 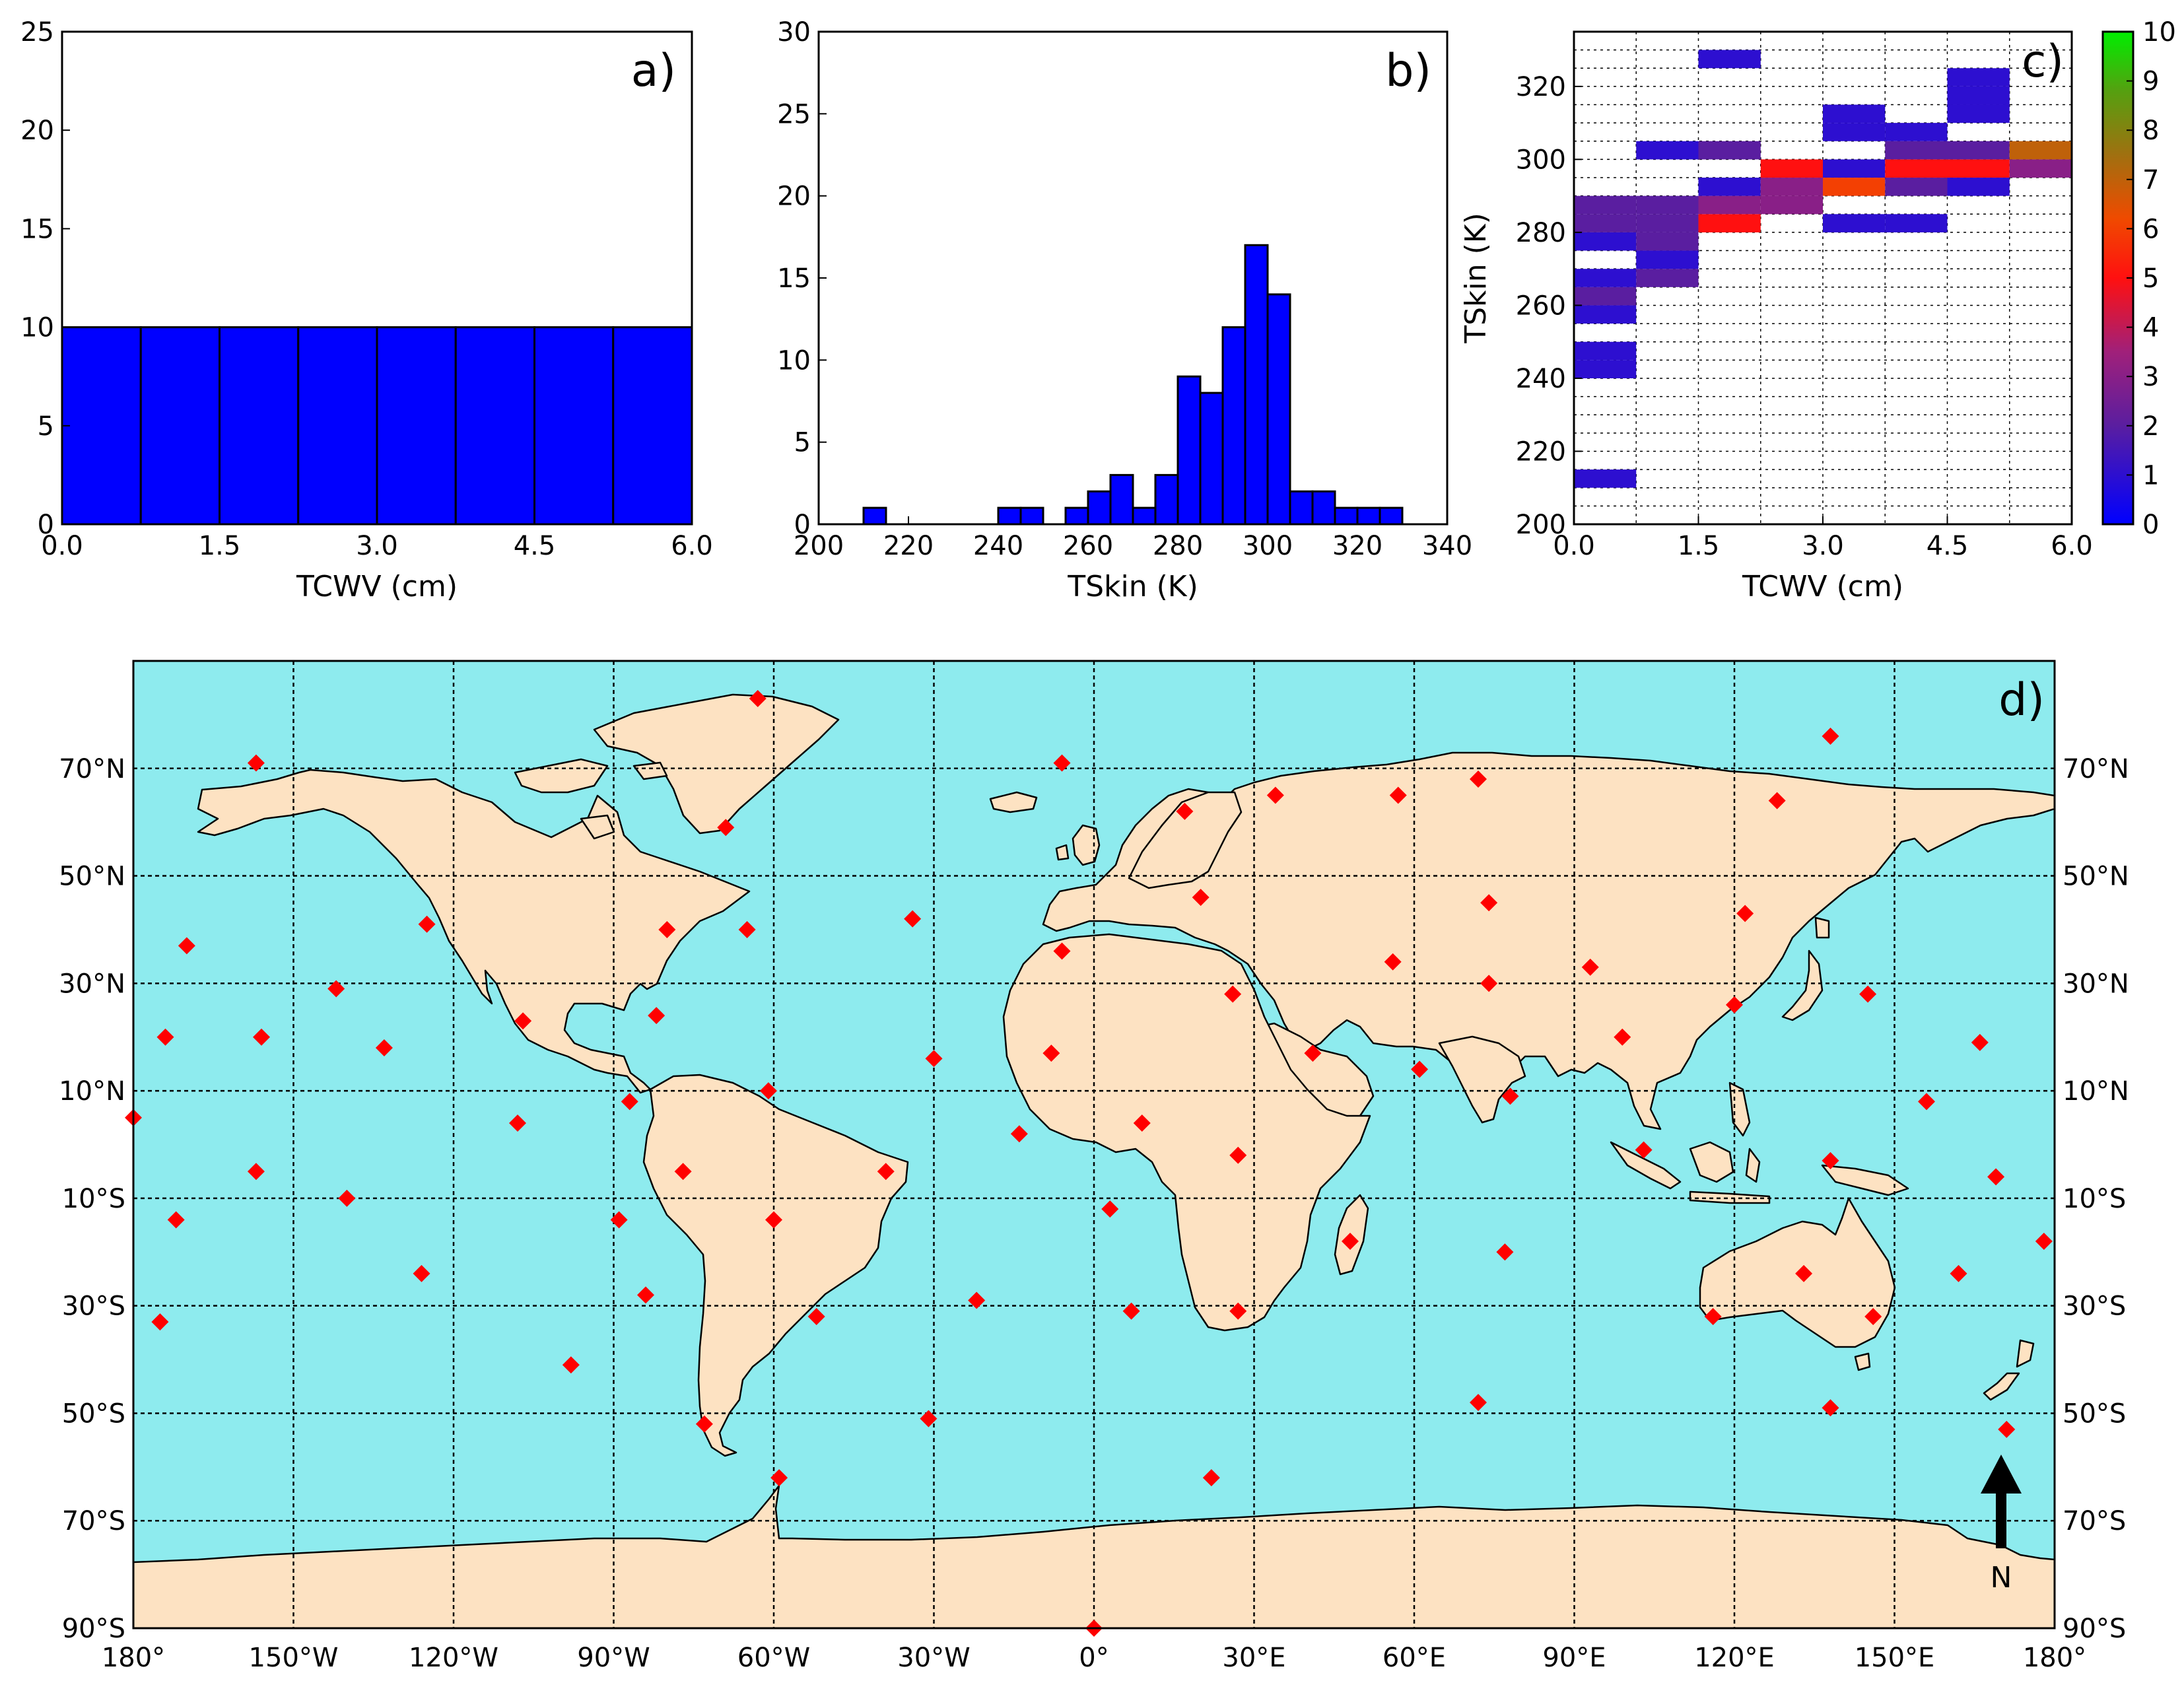 What do you see at coordinates (1476, 278) in the screenshot?
I see `heatmap-ylabel: TSkin (K)` at bounding box center [1476, 278].